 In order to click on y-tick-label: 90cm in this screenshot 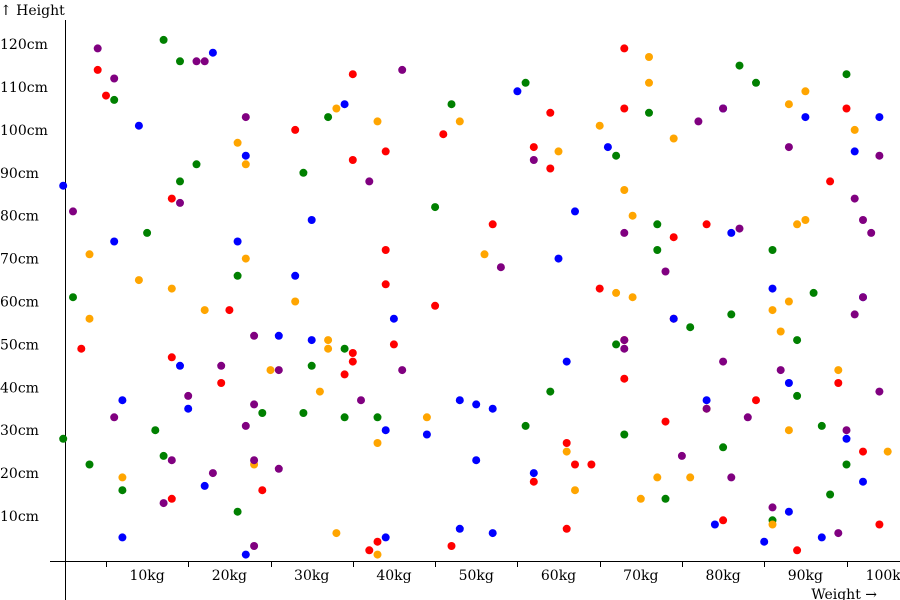, I will do `click(19, 174)`.